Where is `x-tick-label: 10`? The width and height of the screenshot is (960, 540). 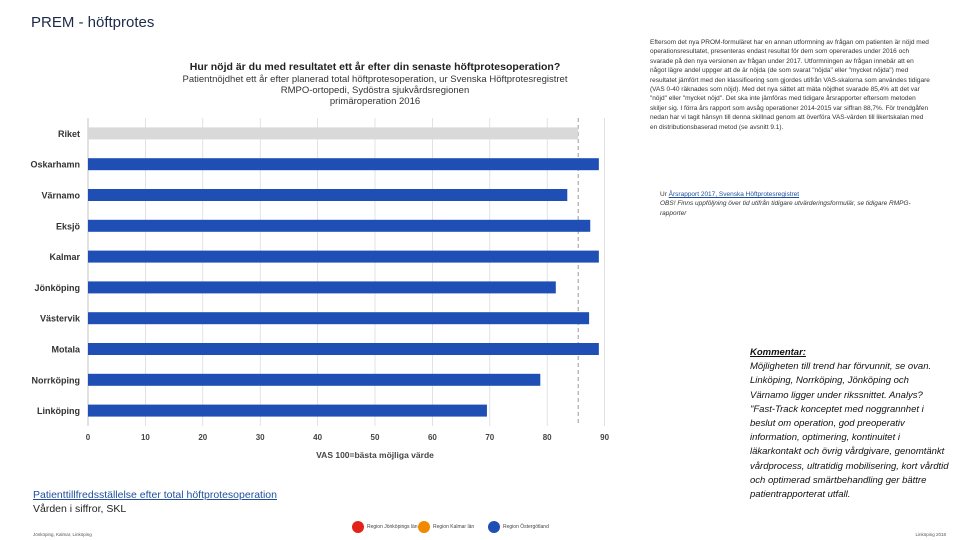
x-tick-label: 10 is located at coordinates (145, 437).